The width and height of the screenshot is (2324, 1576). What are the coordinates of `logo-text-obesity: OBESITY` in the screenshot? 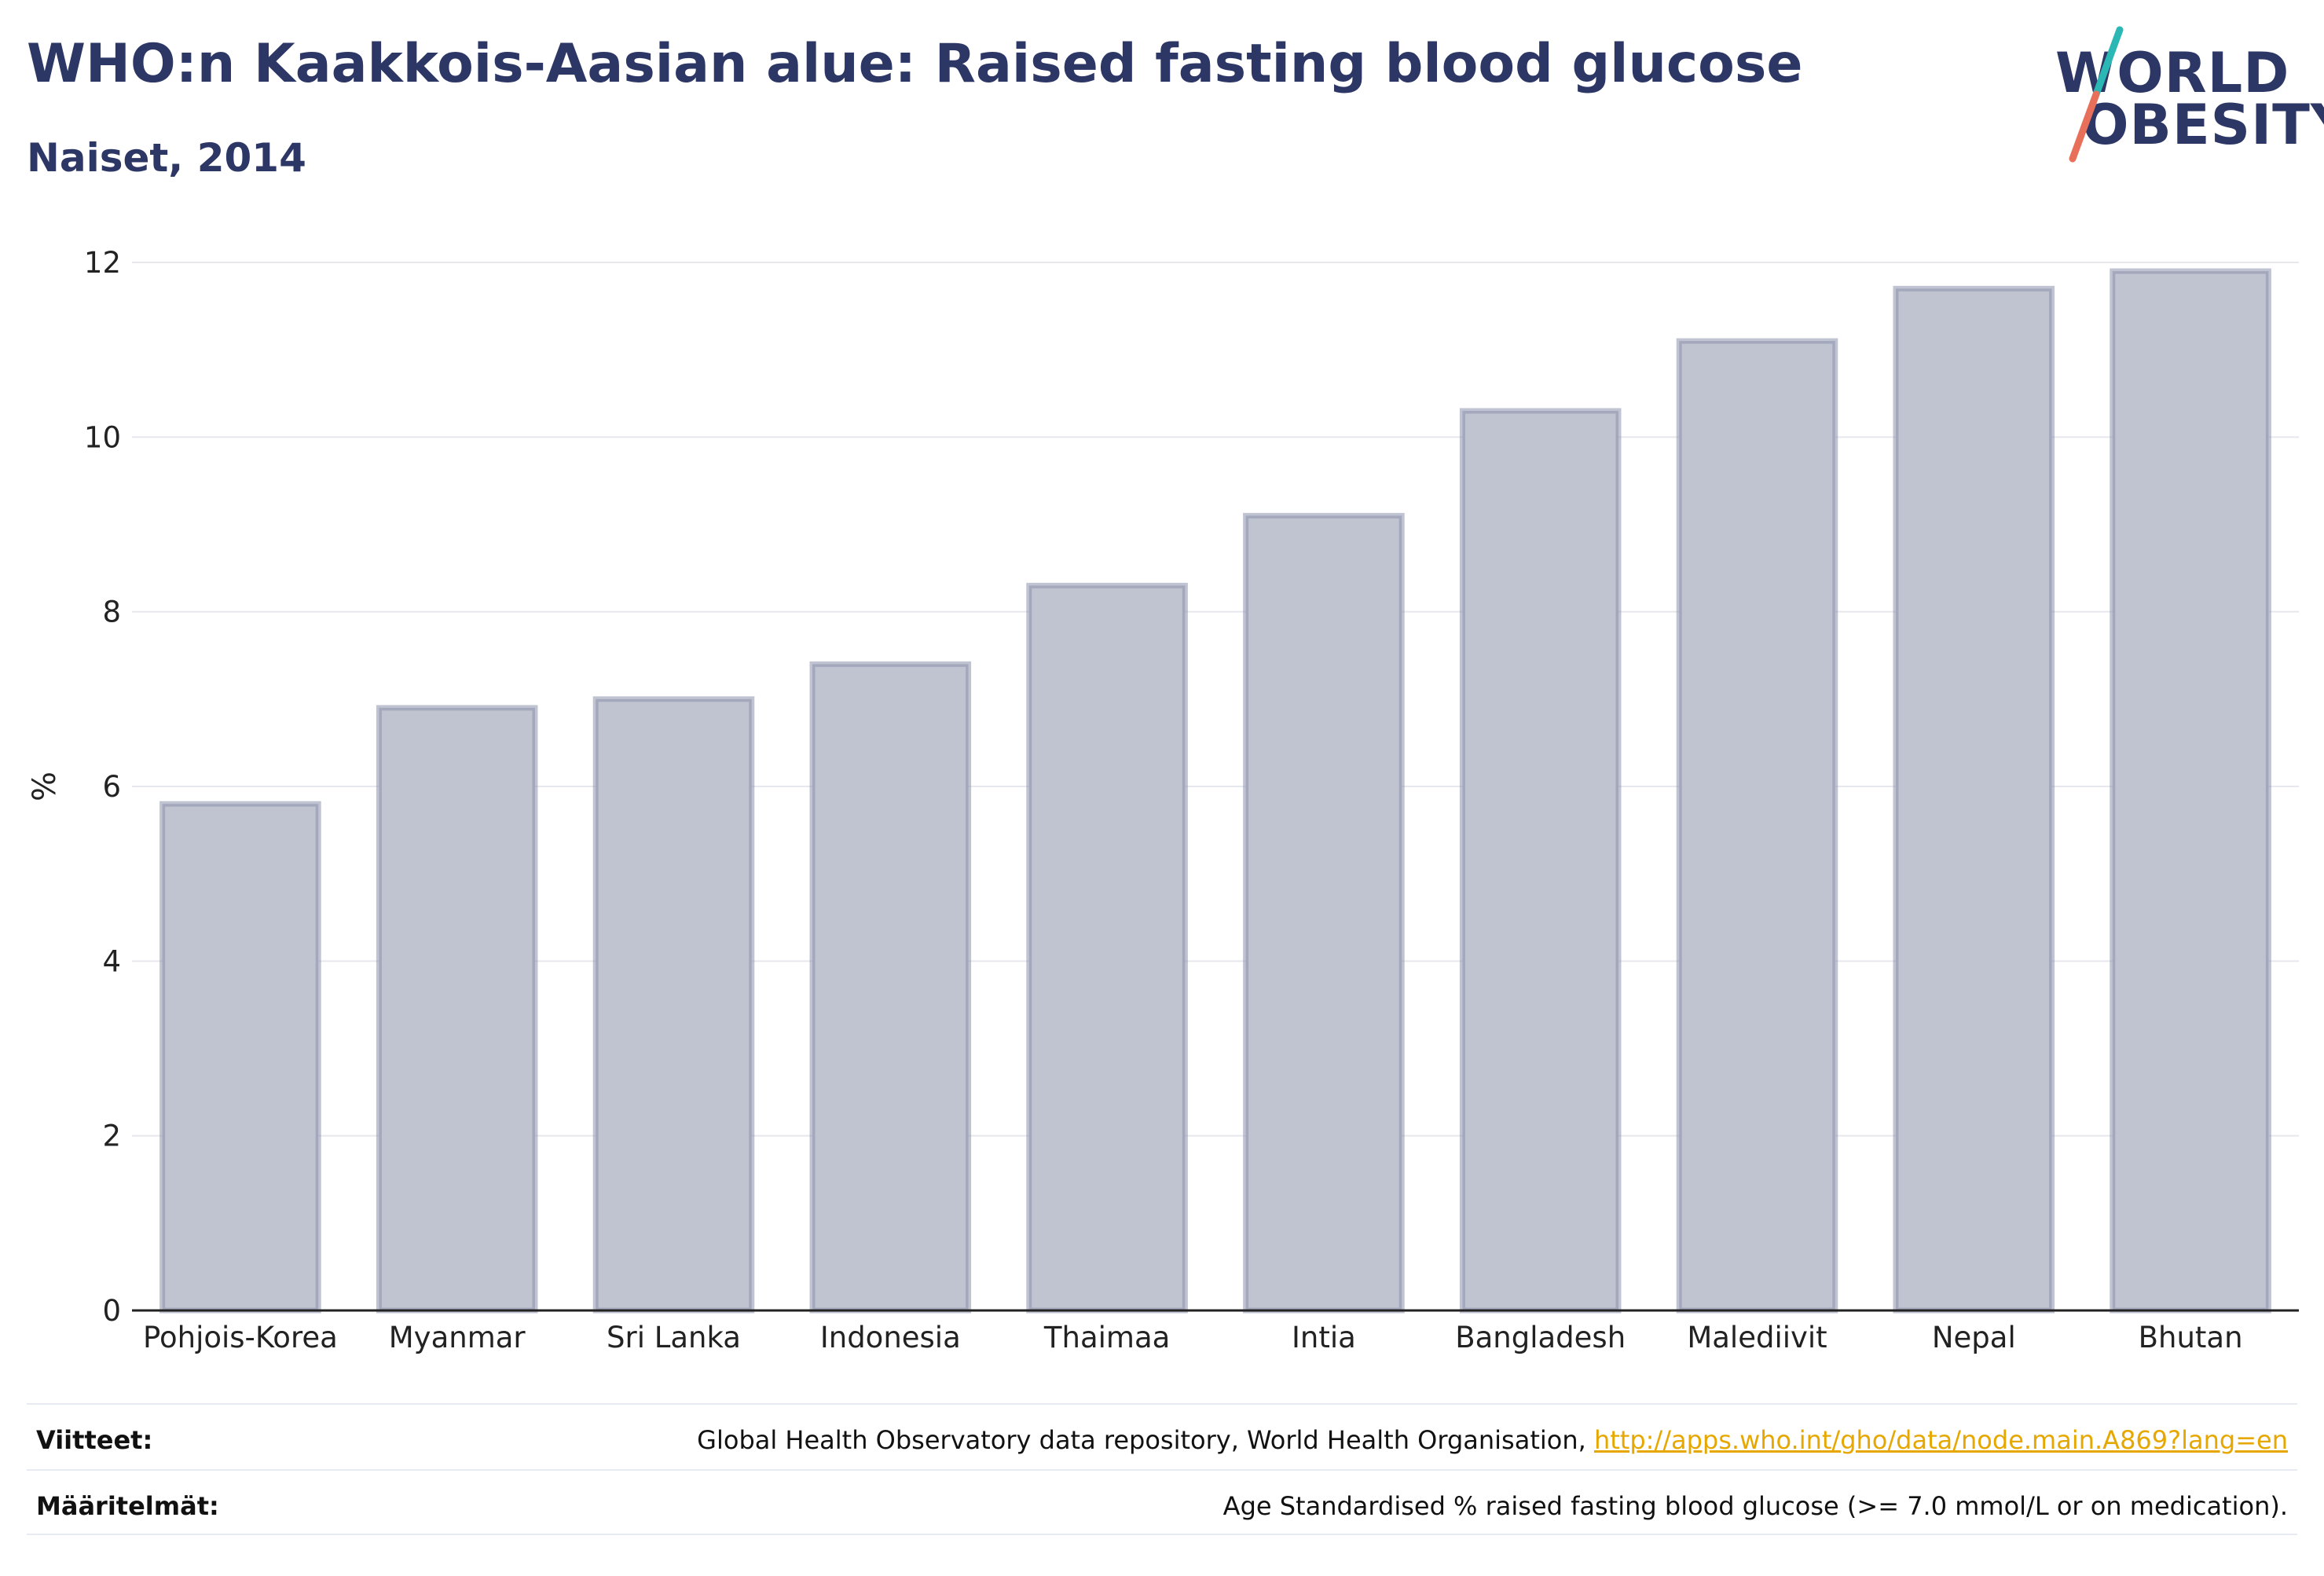 It's located at (2203, 125).